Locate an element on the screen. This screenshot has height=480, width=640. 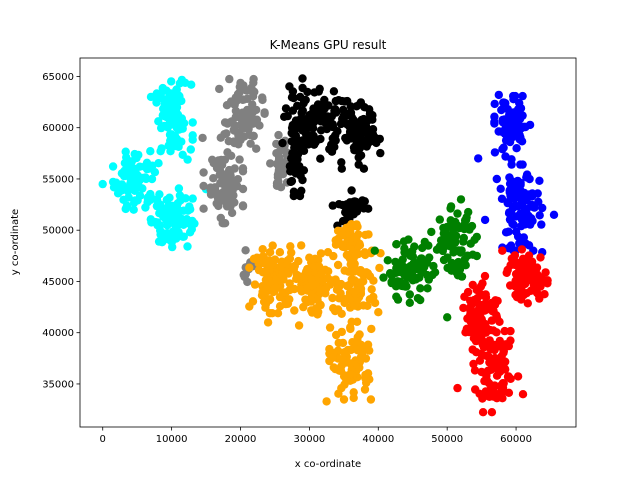
y-tick-label: 55000 is located at coordinates (58, 179).